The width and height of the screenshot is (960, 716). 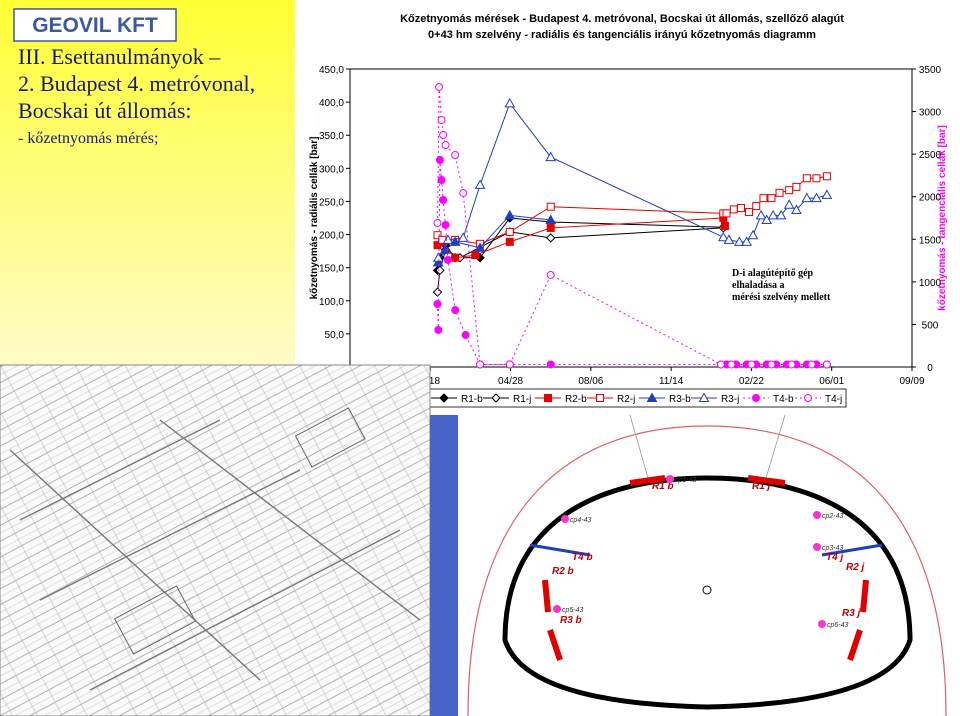 I want to click on heading: III. Esettanulmányok –, so click(x=119, y=56).